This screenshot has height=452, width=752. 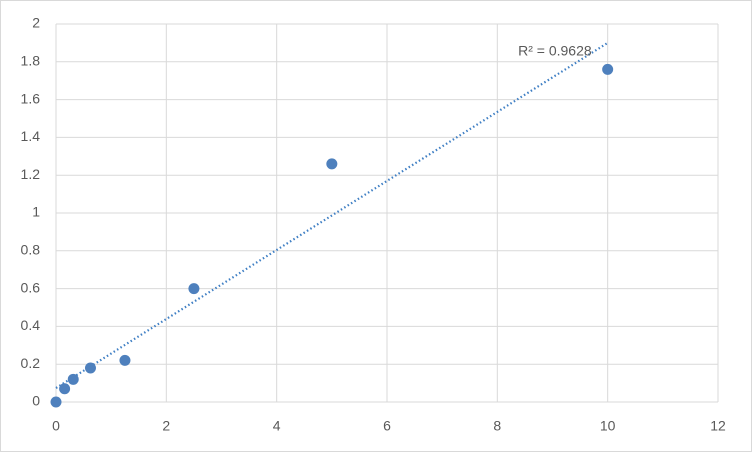 I want to click on x-tick-label: 6, so click(x=387, y=426).